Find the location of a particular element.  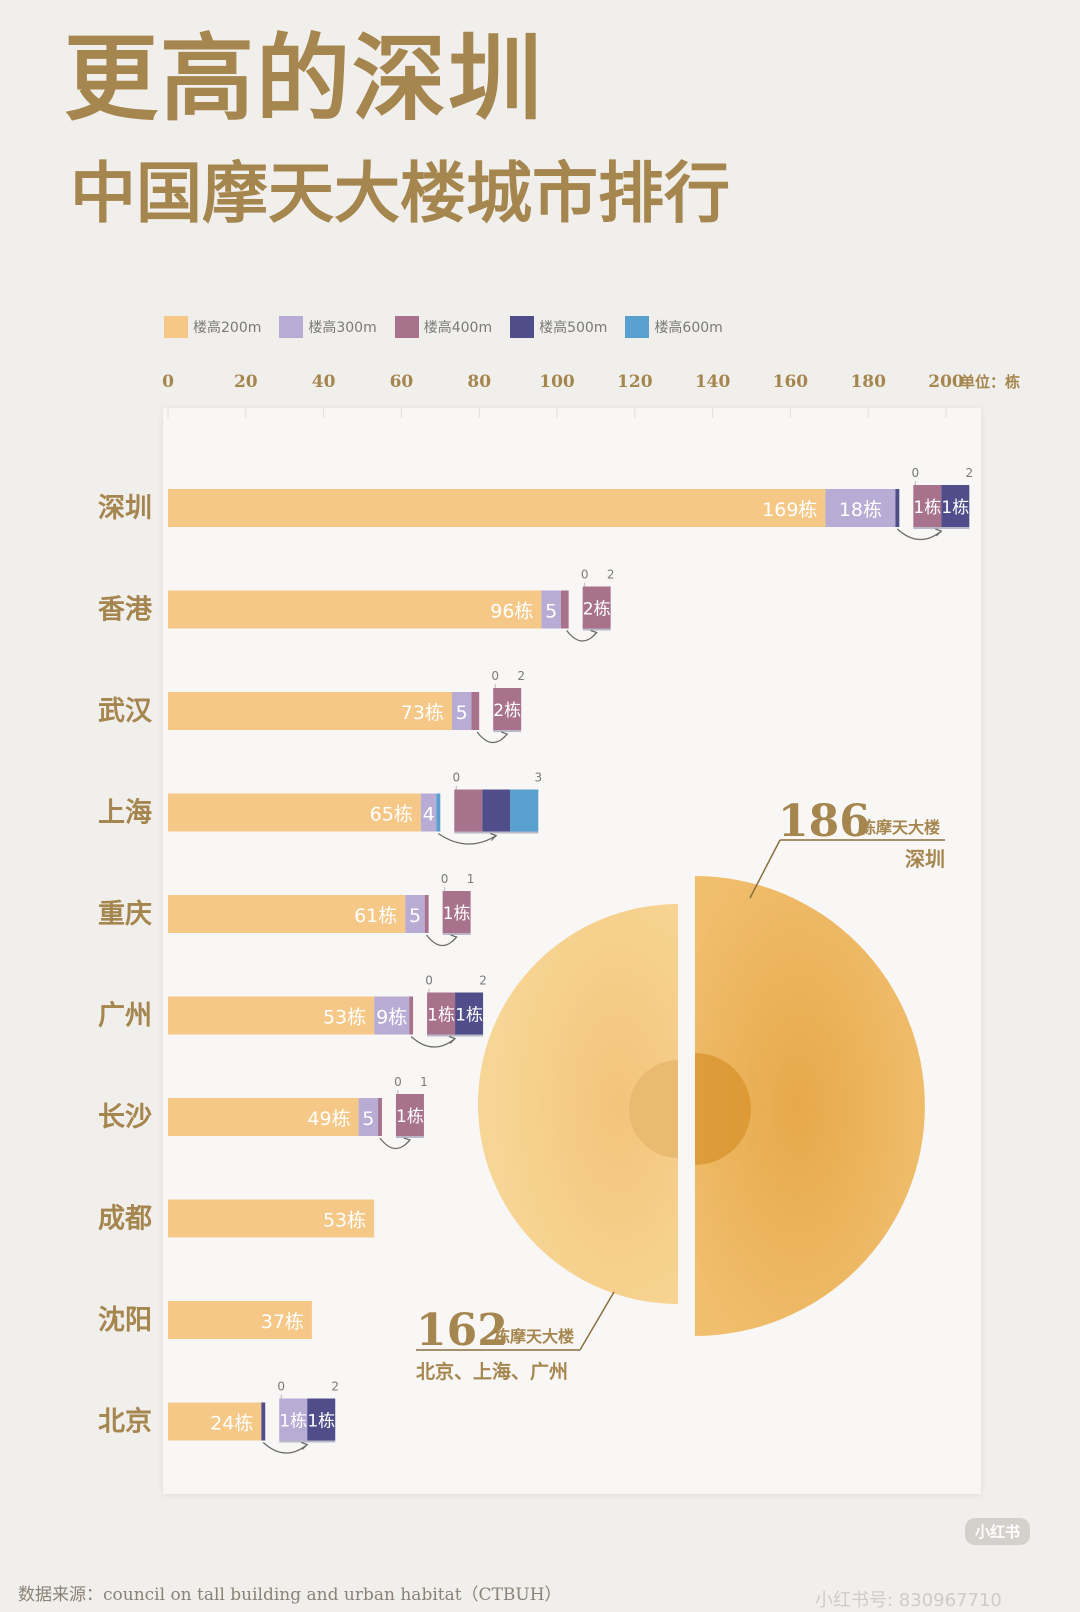

legend-swatch-400m is located at coordinates (406, 327).